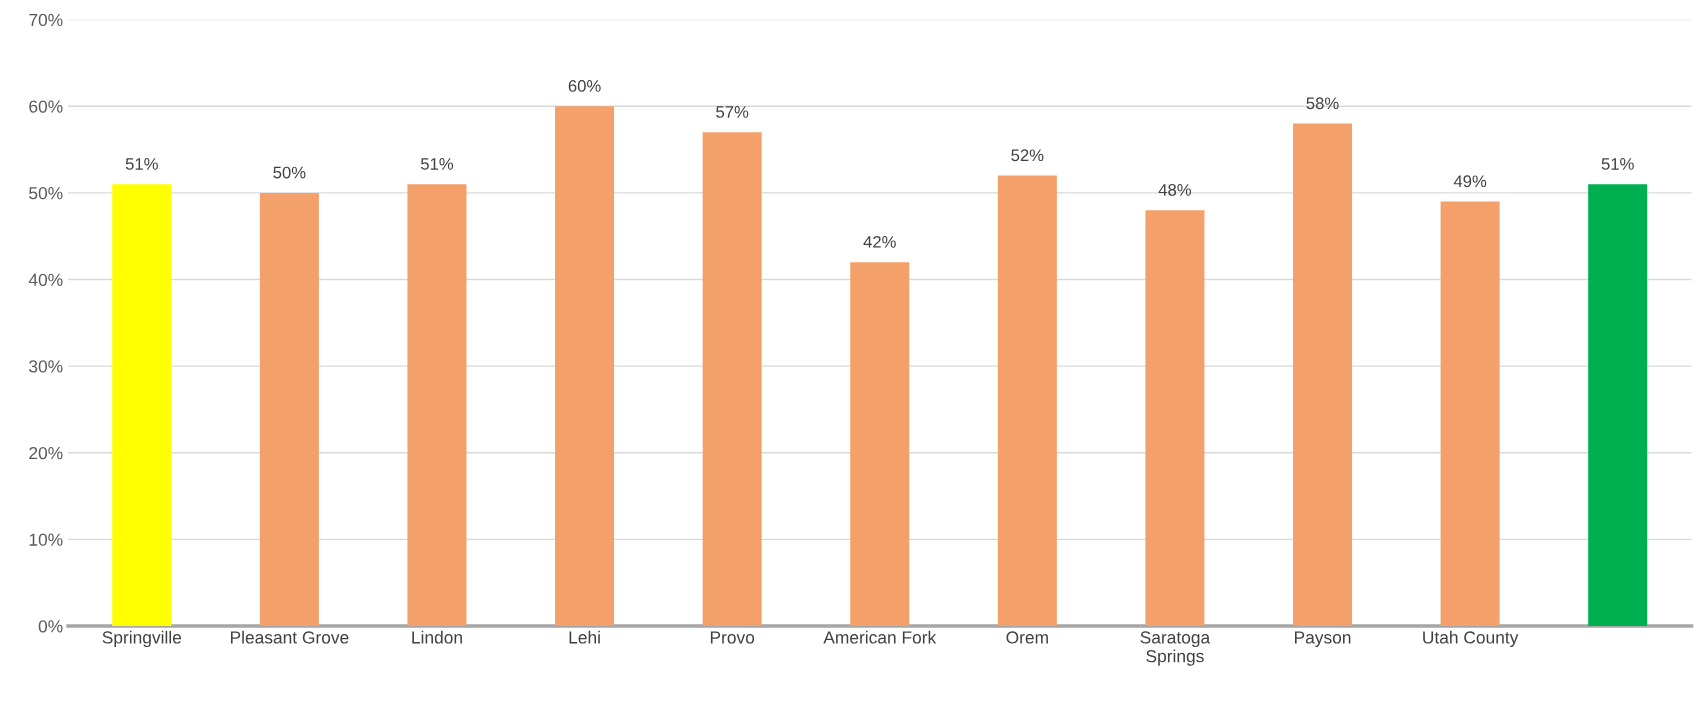  I want to click on y-tick-label: 70%, so click(46, 20).